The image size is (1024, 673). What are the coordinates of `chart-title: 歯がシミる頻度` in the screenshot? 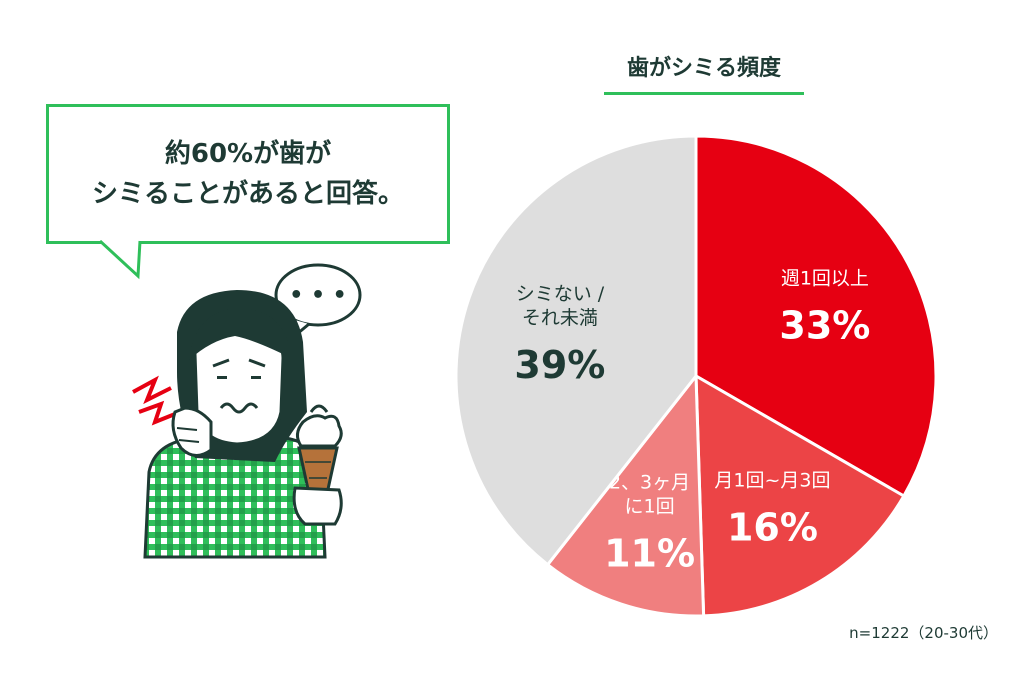 It's located at (703, 68).